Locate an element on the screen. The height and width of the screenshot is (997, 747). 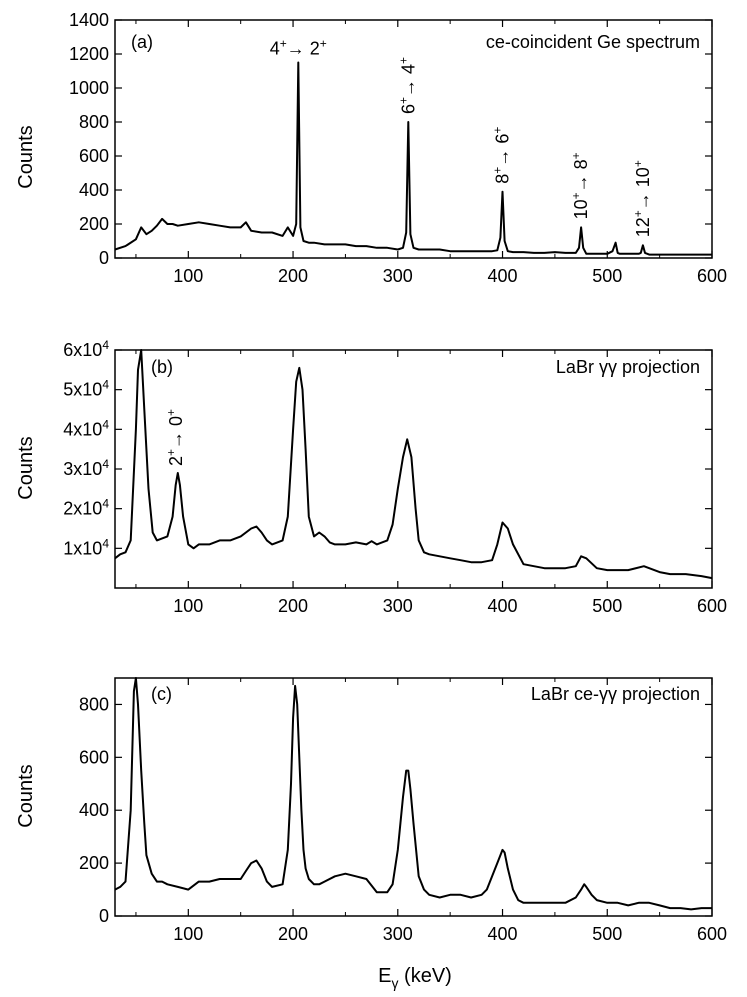
panel-b-ytick-label: 6x10⁴ is located at coordinates (86, 349).